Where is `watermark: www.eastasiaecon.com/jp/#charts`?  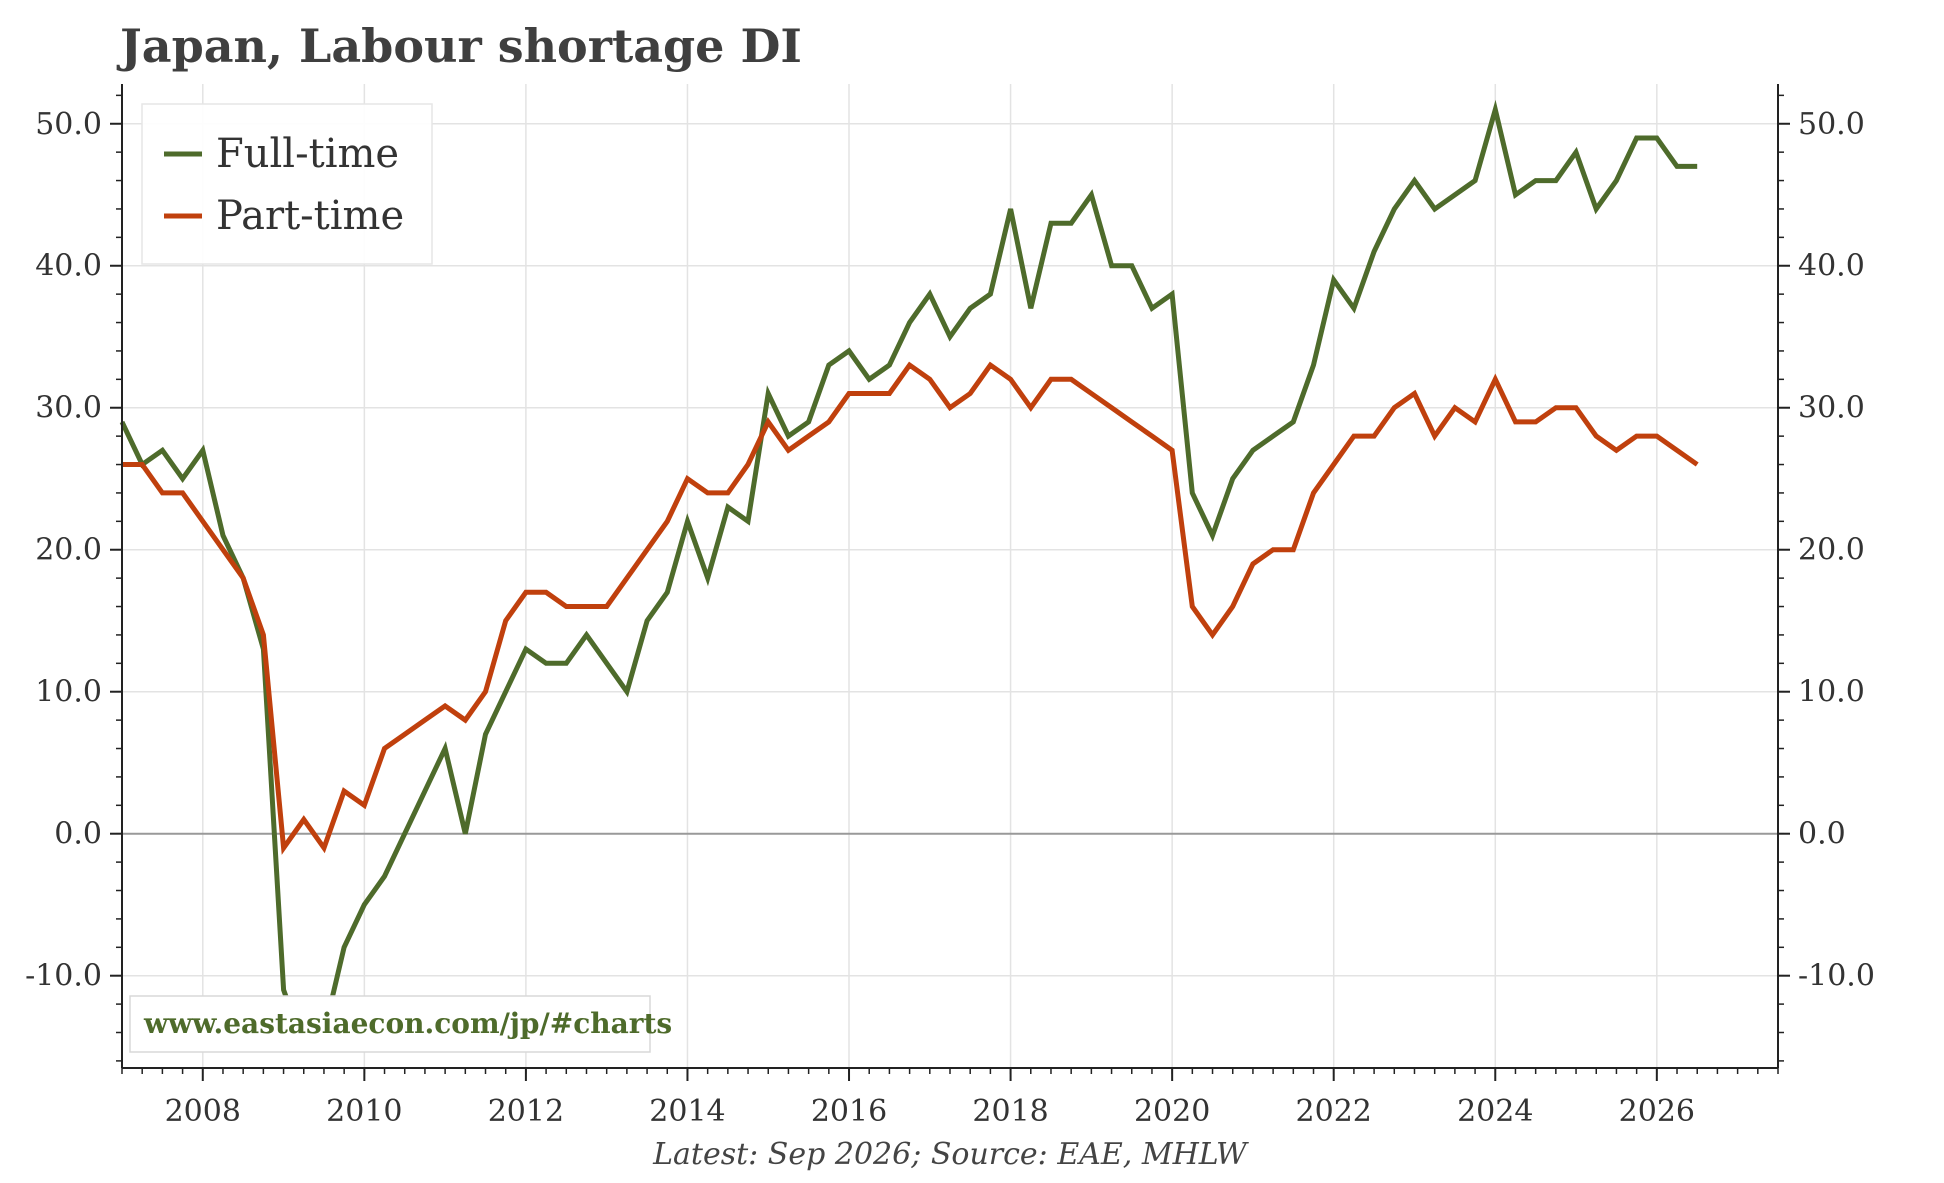 watermark: www.eastasiaecon.com/jp/#charts is located at coordinates (400, 1024).